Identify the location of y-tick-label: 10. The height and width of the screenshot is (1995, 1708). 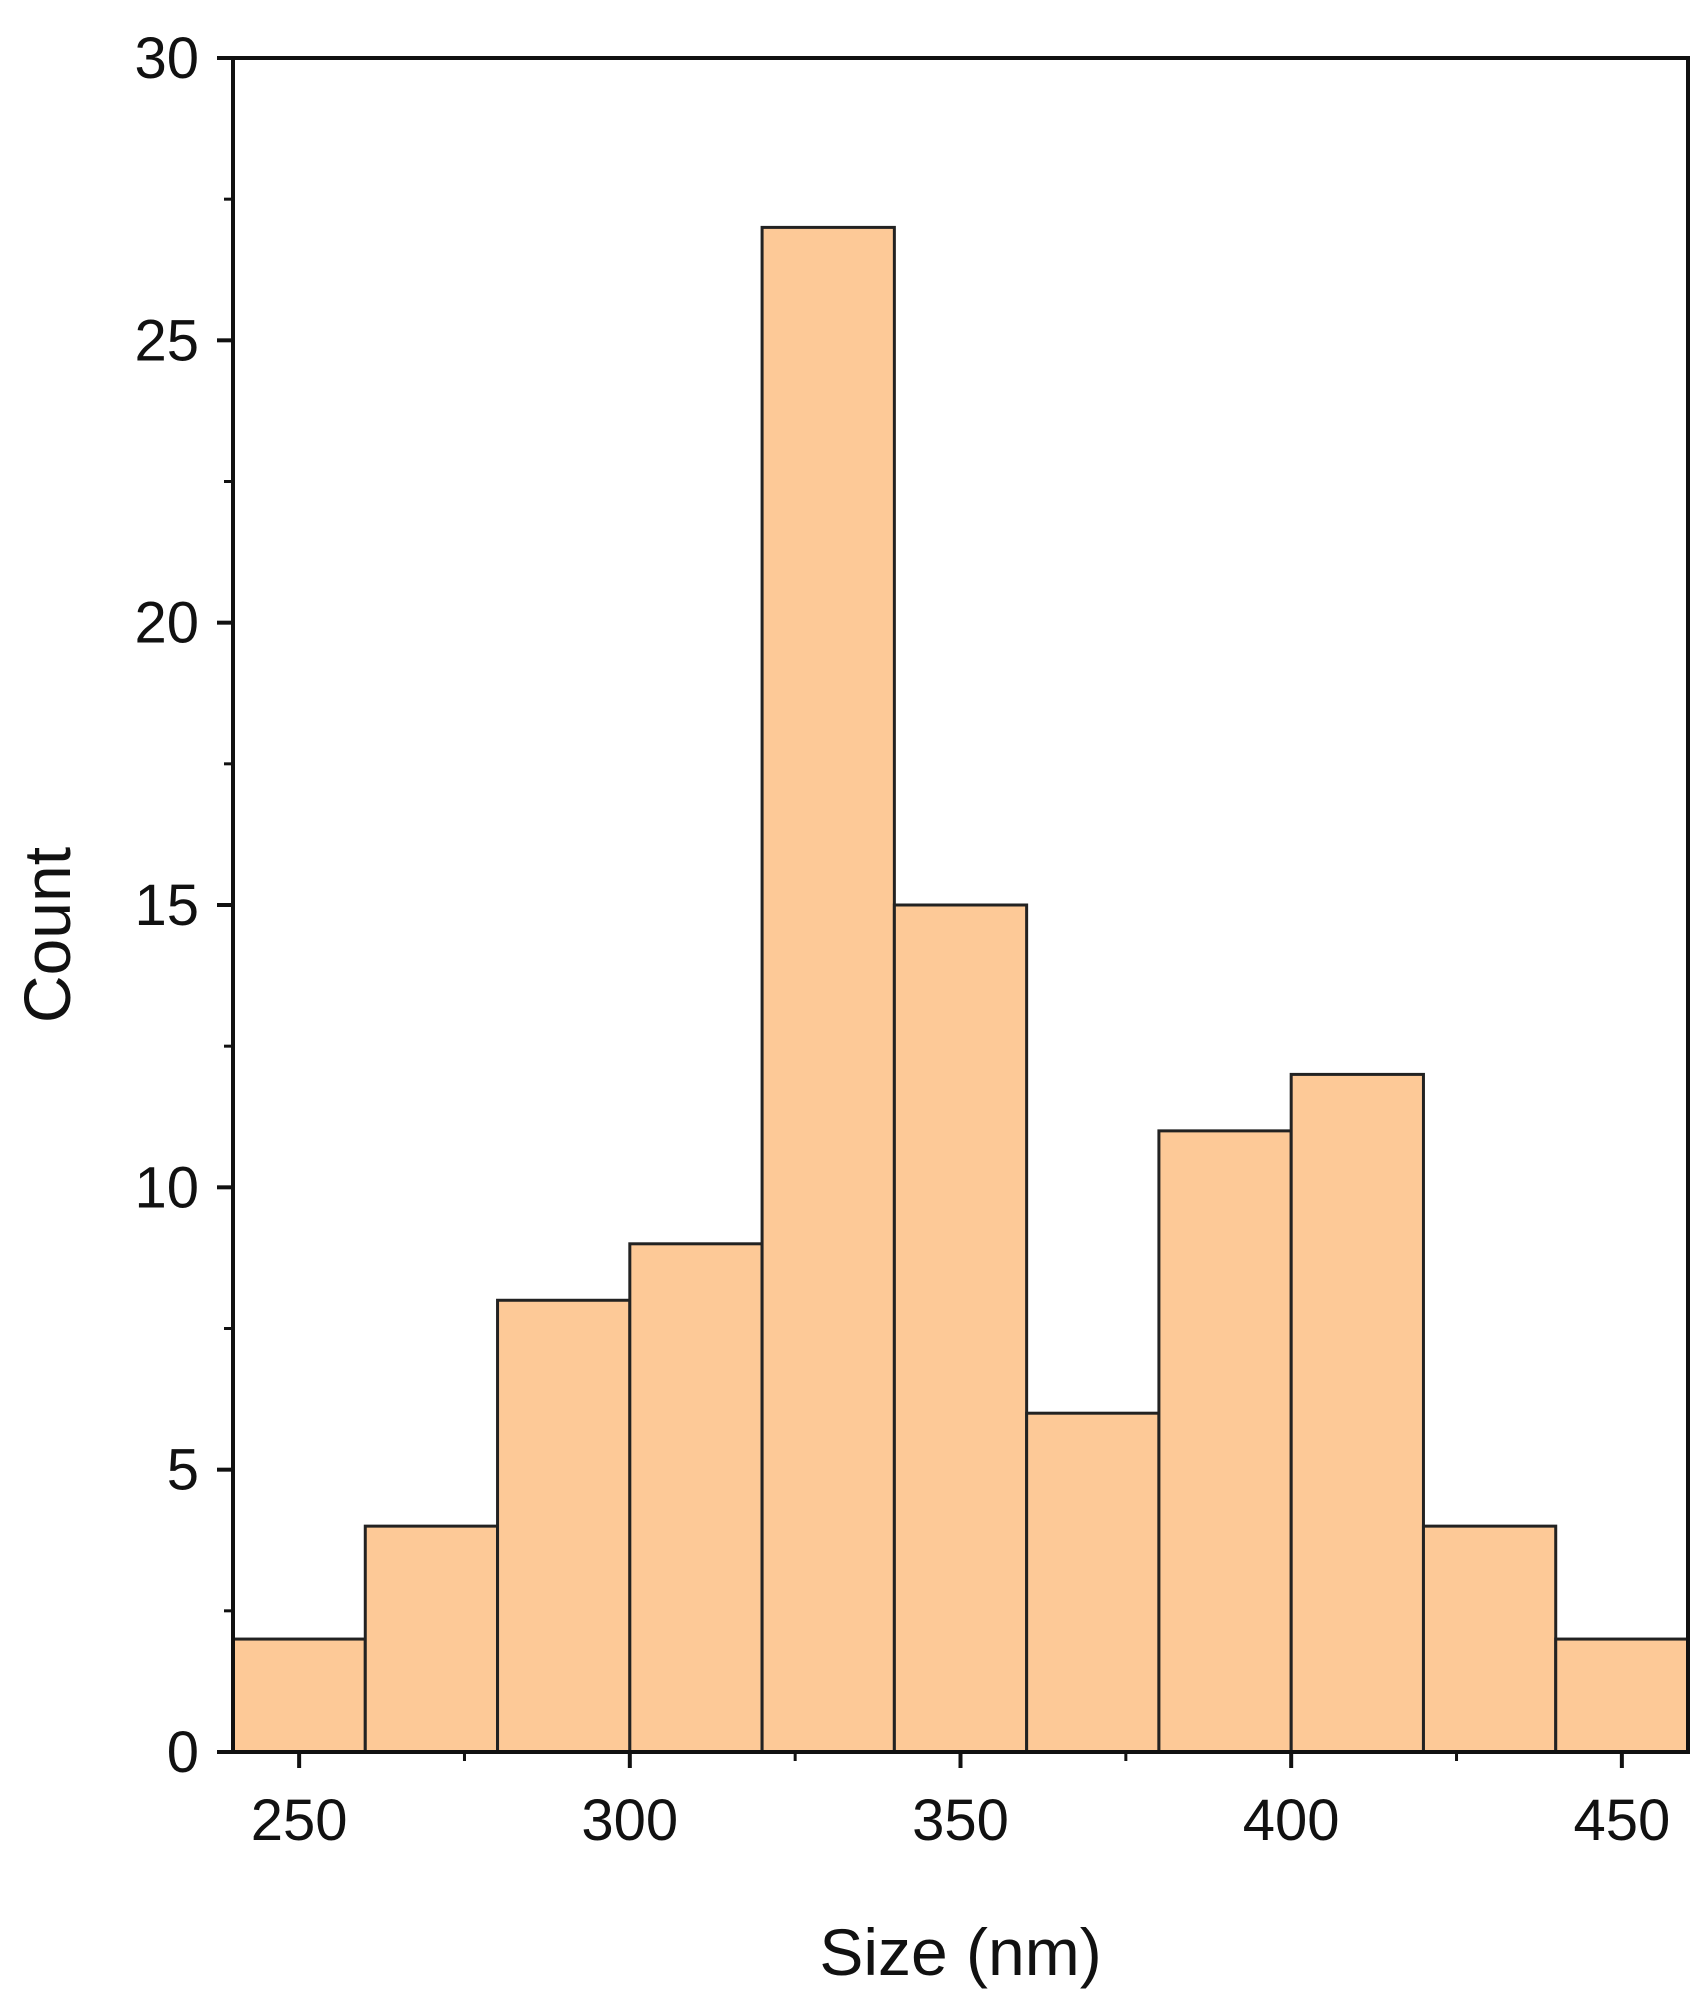
(166, 1187).